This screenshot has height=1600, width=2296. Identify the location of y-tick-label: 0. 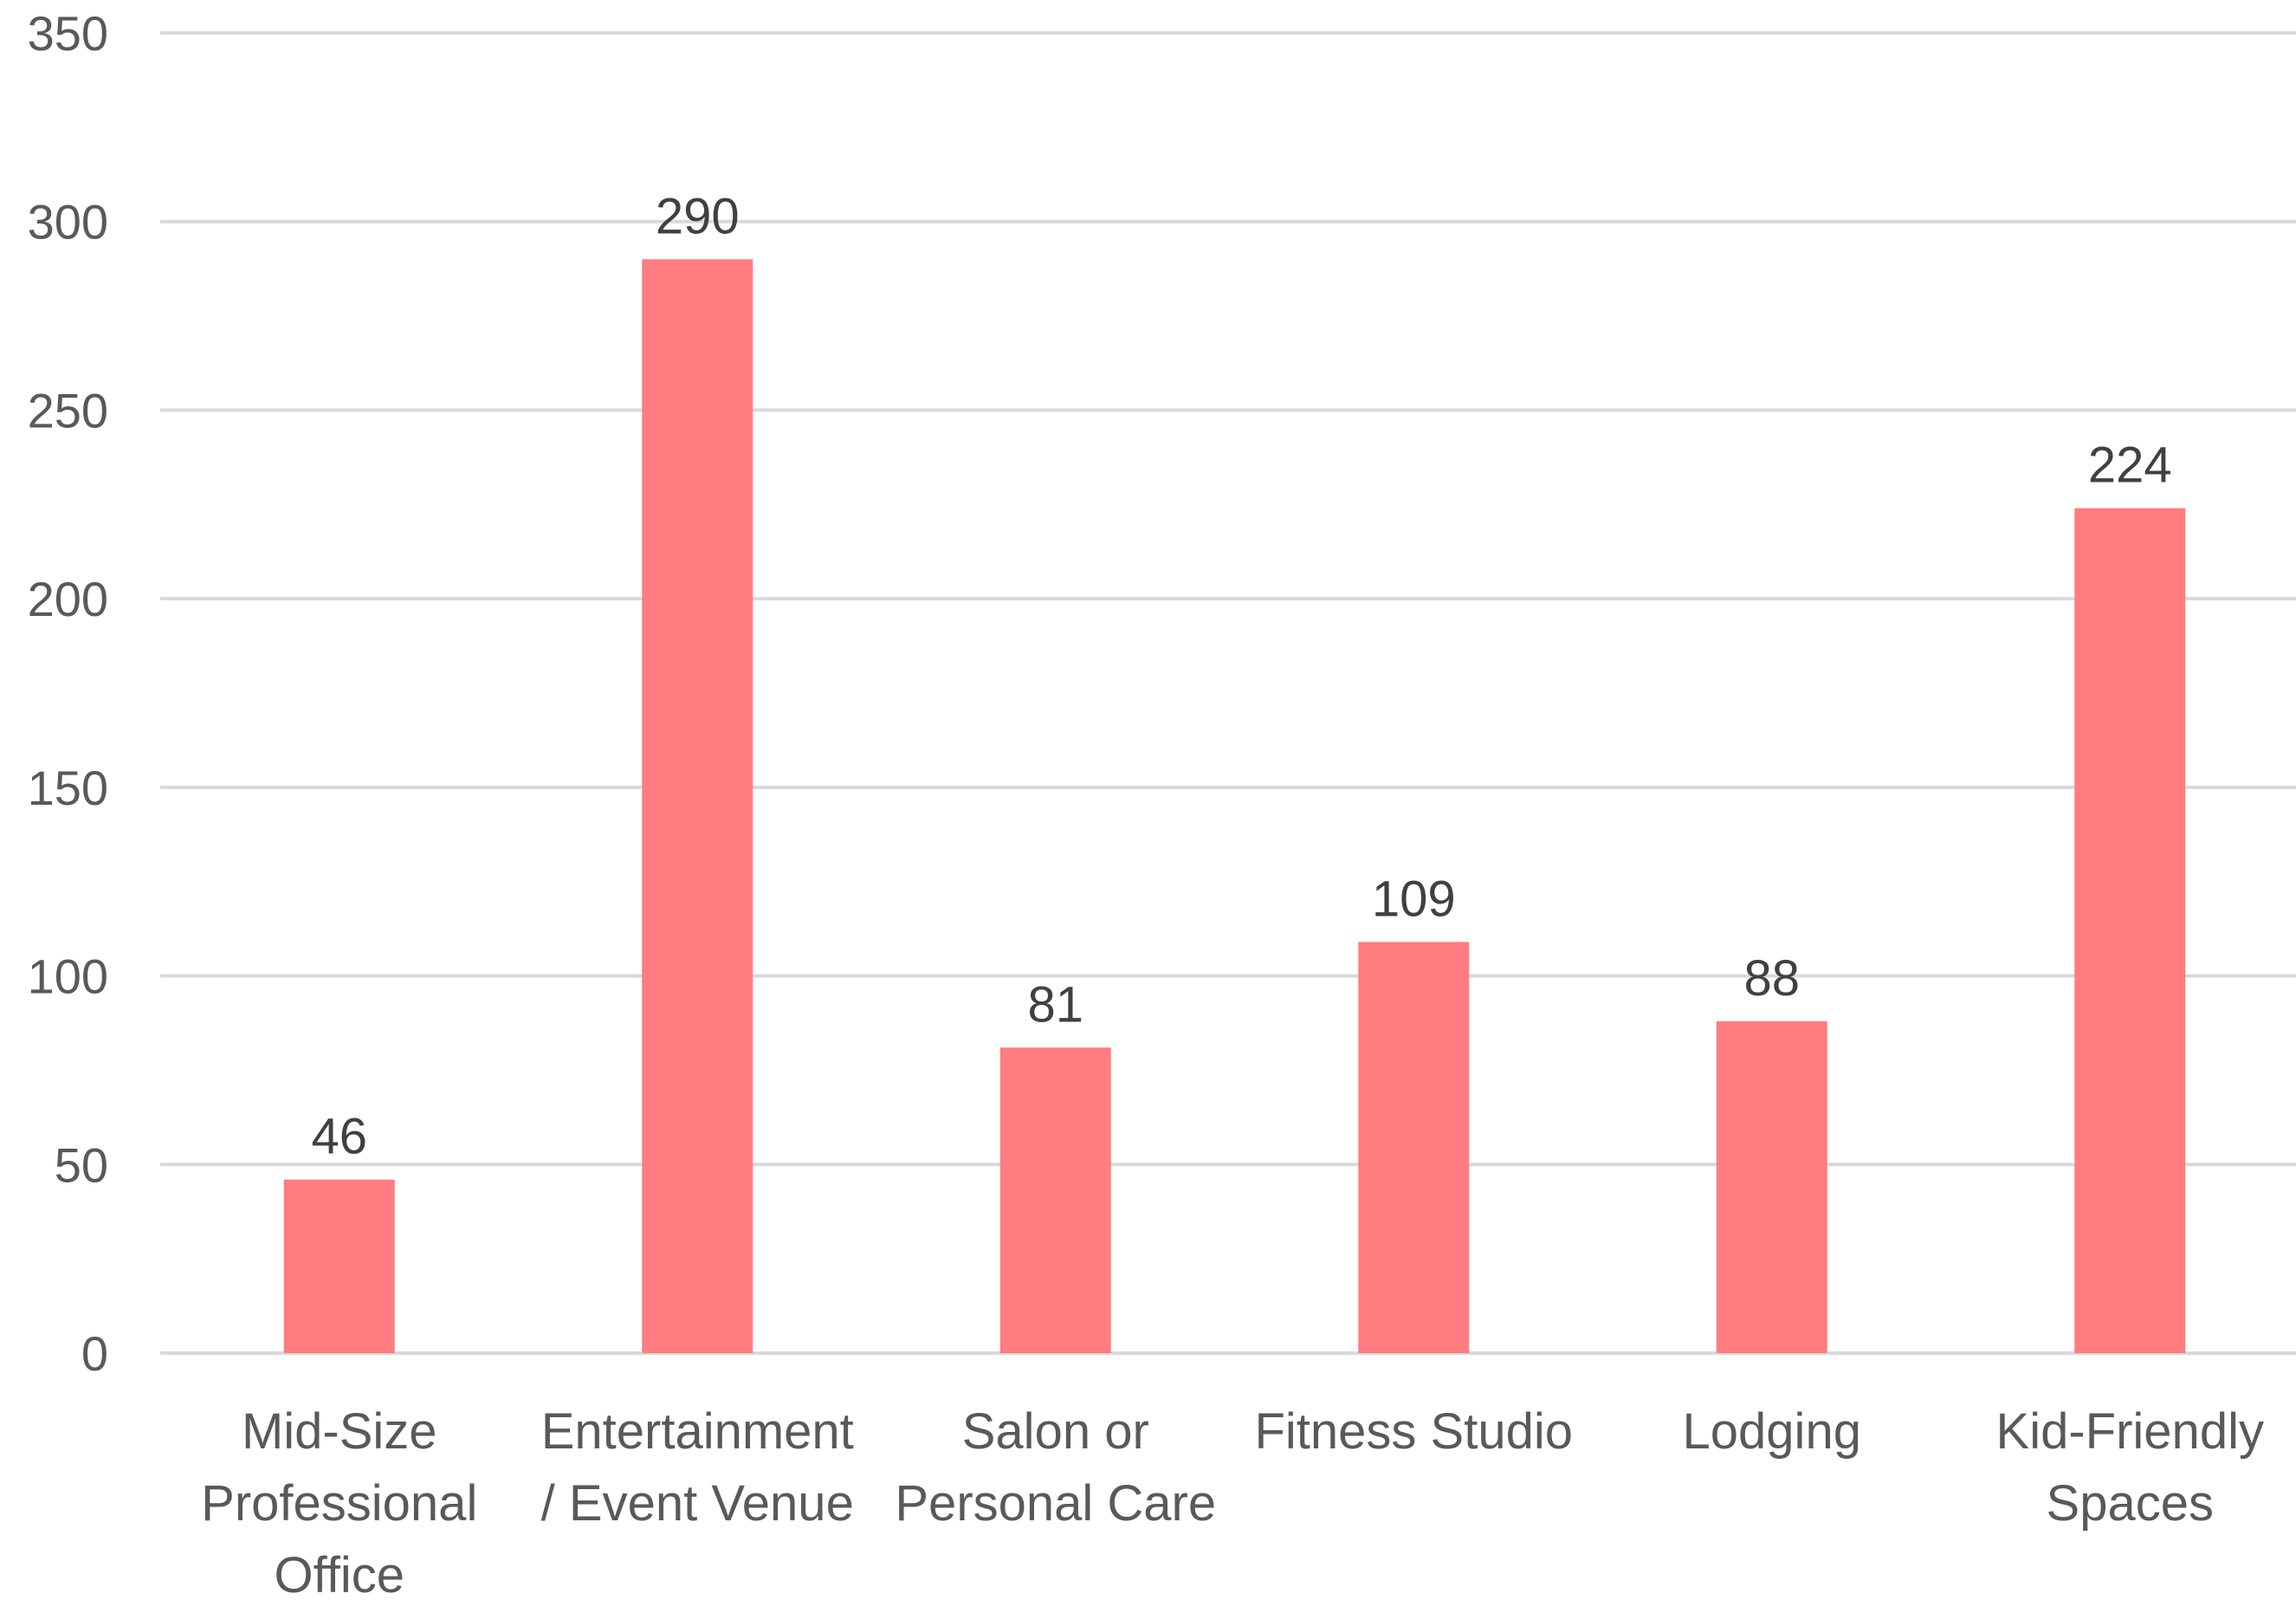
(95, 1353).